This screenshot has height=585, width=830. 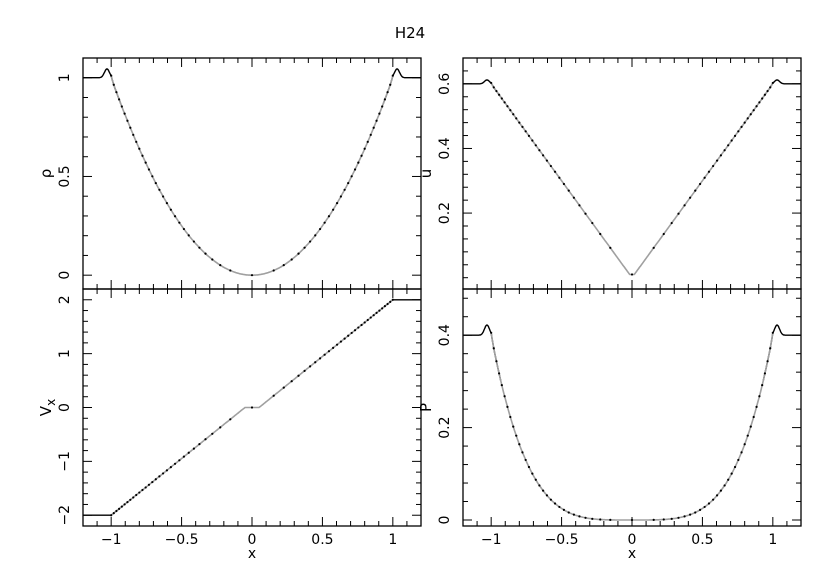 I want to click on y-tick-label: 0.4, so click(x=445, y=335).